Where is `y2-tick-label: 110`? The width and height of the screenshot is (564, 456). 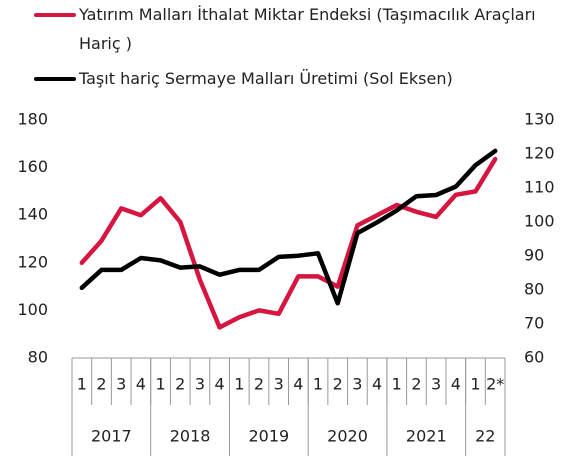 y2-tick-label: 110 is located at coordinates (539, 187).